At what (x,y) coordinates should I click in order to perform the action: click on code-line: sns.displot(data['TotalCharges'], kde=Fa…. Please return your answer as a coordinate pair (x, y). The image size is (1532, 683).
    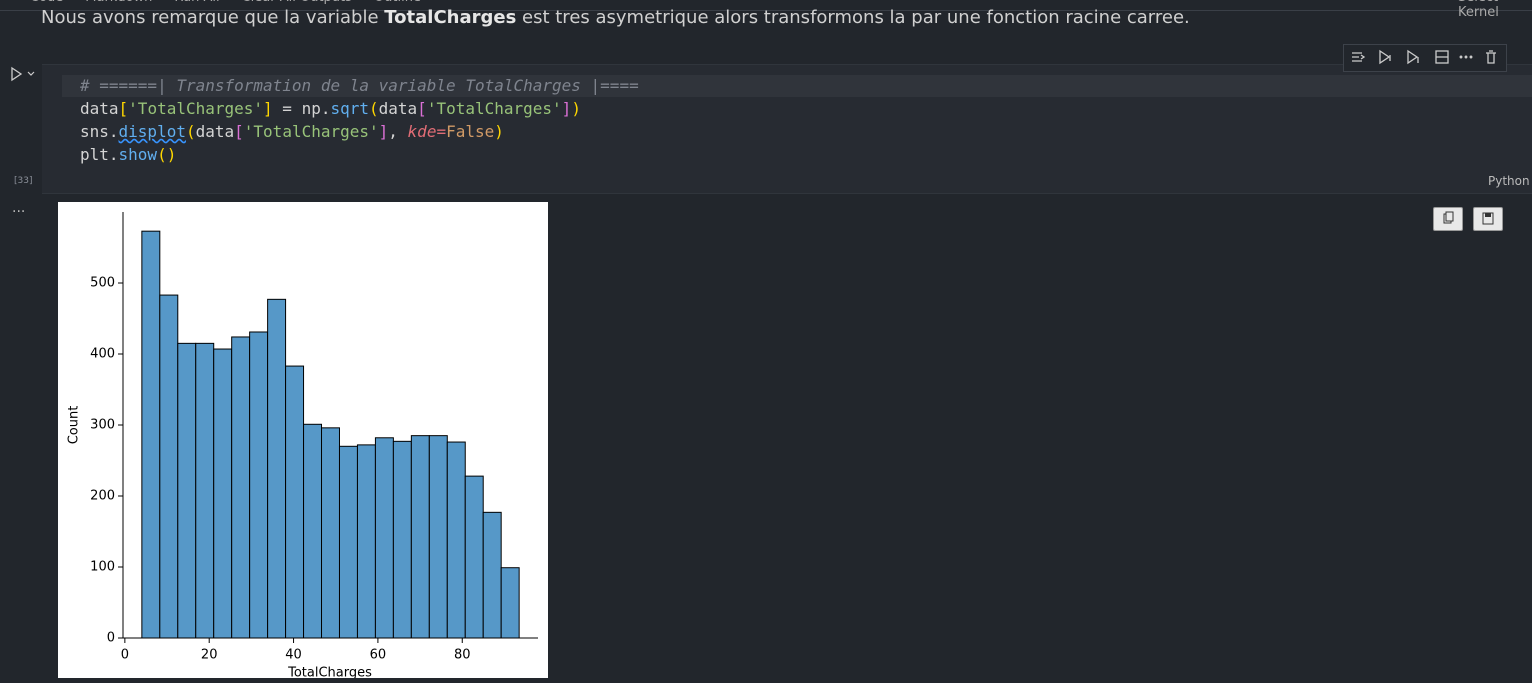
    Looking at the image, I should click on (292, 131).